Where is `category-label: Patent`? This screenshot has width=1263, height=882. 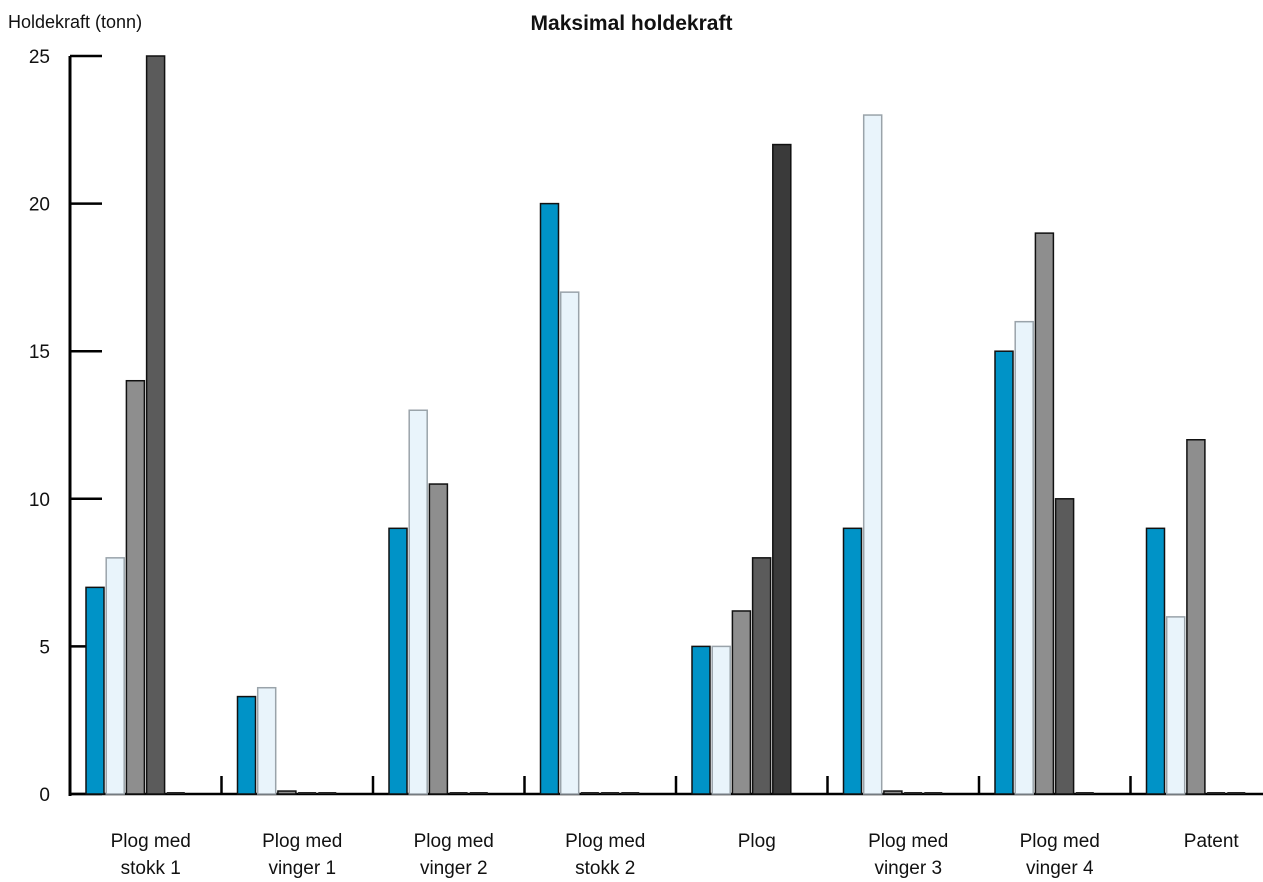
category-label: Patent is located at coordinates (1212, 841).